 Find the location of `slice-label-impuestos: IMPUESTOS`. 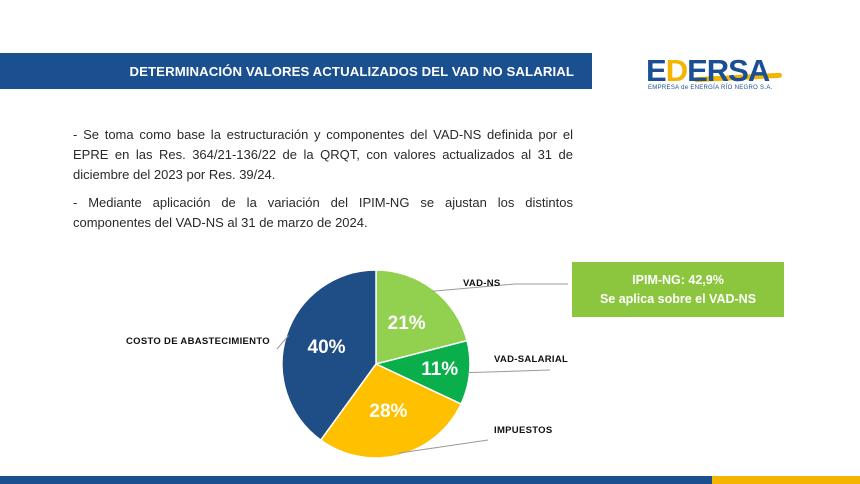

slice-label-impuestos: IMPUESTOS is located at coordinates (523, 430).